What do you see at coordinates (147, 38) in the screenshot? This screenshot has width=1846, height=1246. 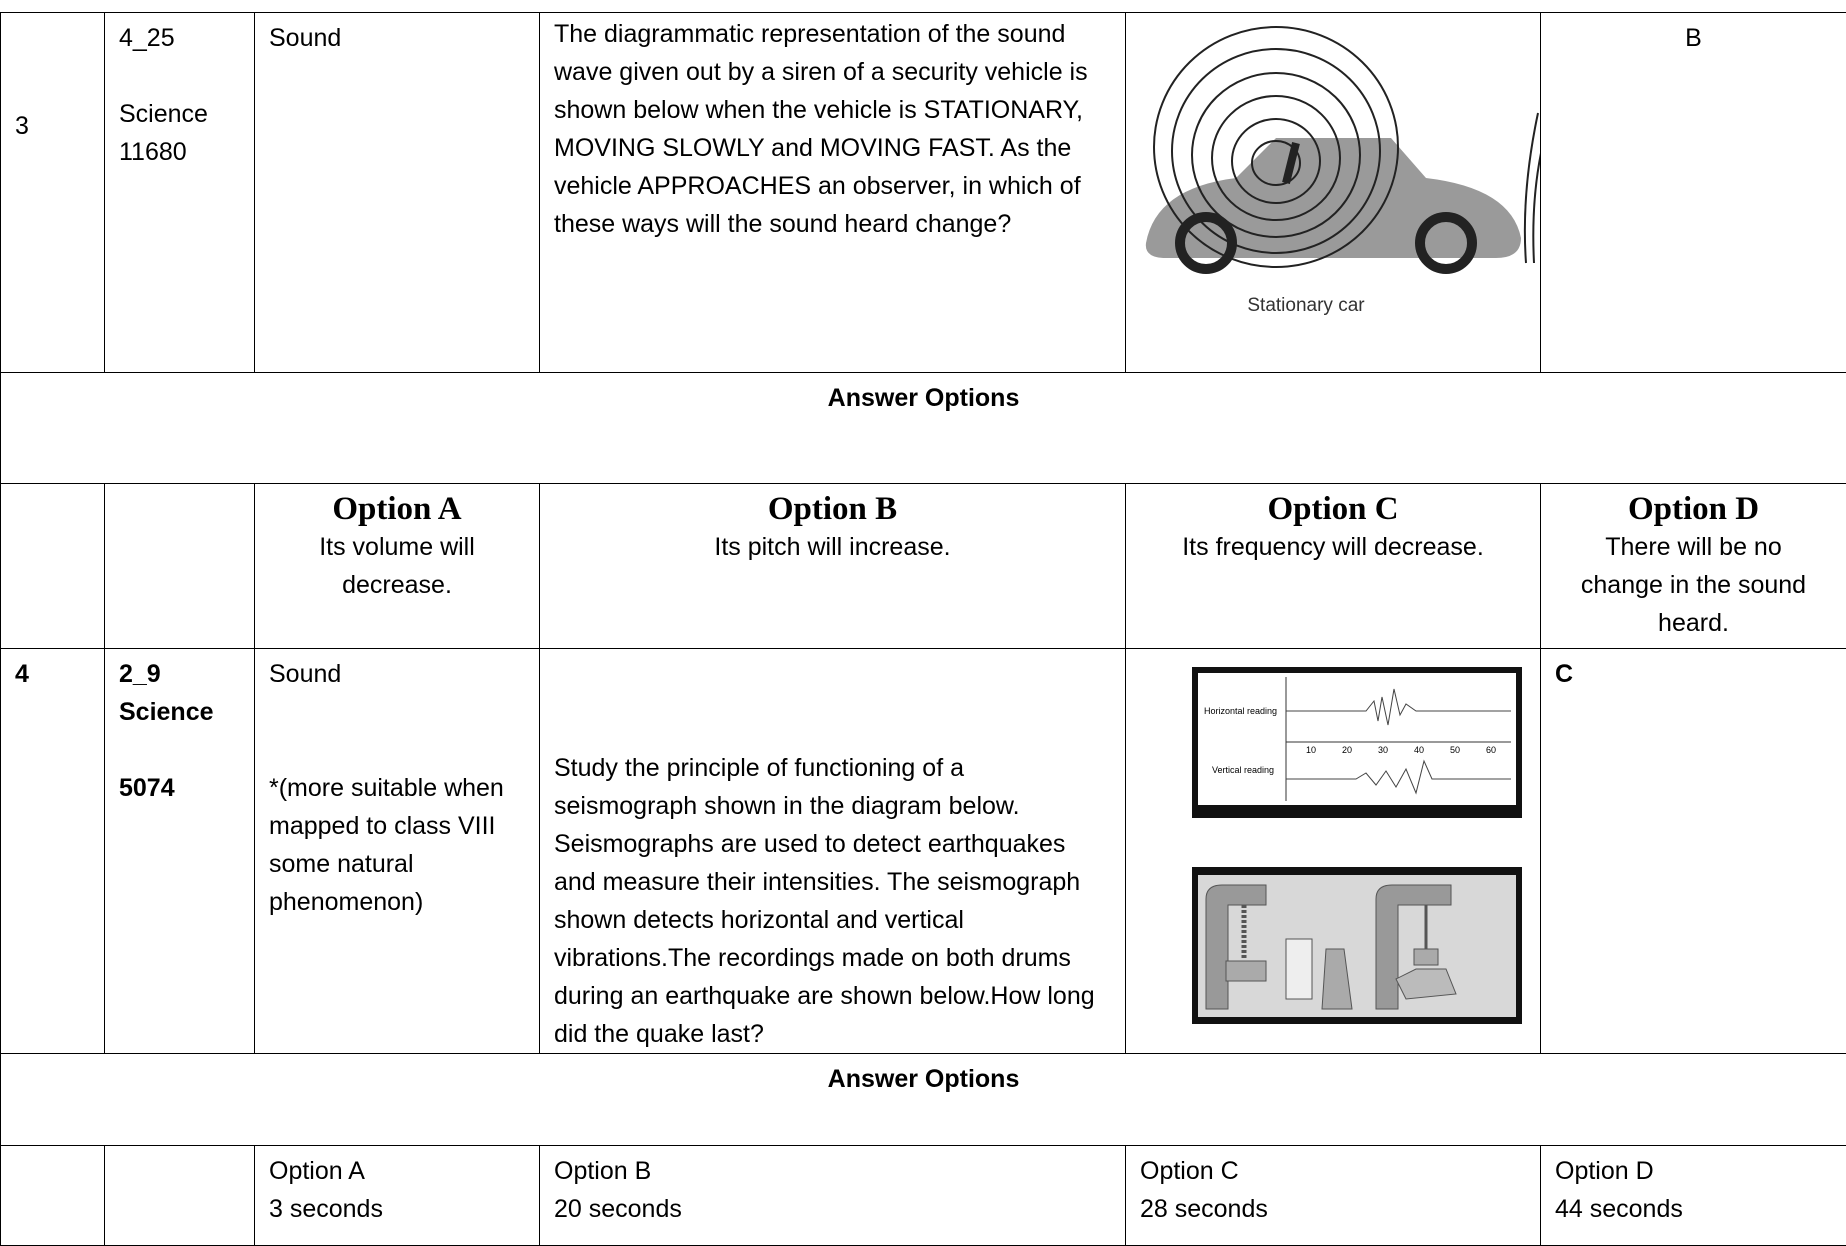 I see `code: 4_25` at bounding box center [147, 38].